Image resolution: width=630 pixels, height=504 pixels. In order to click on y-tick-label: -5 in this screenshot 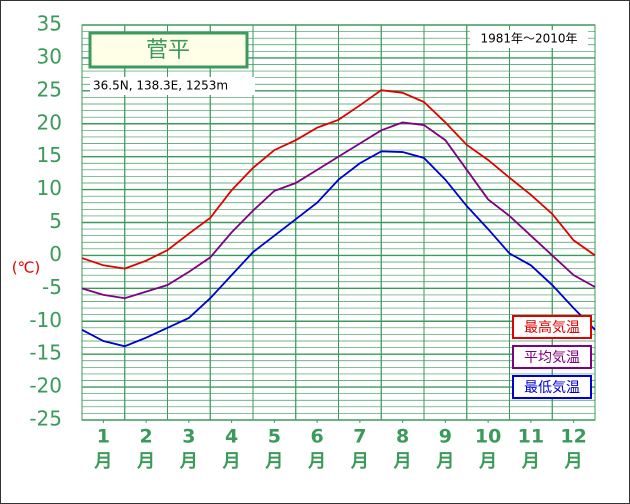, I will do `click(52, 287)`.